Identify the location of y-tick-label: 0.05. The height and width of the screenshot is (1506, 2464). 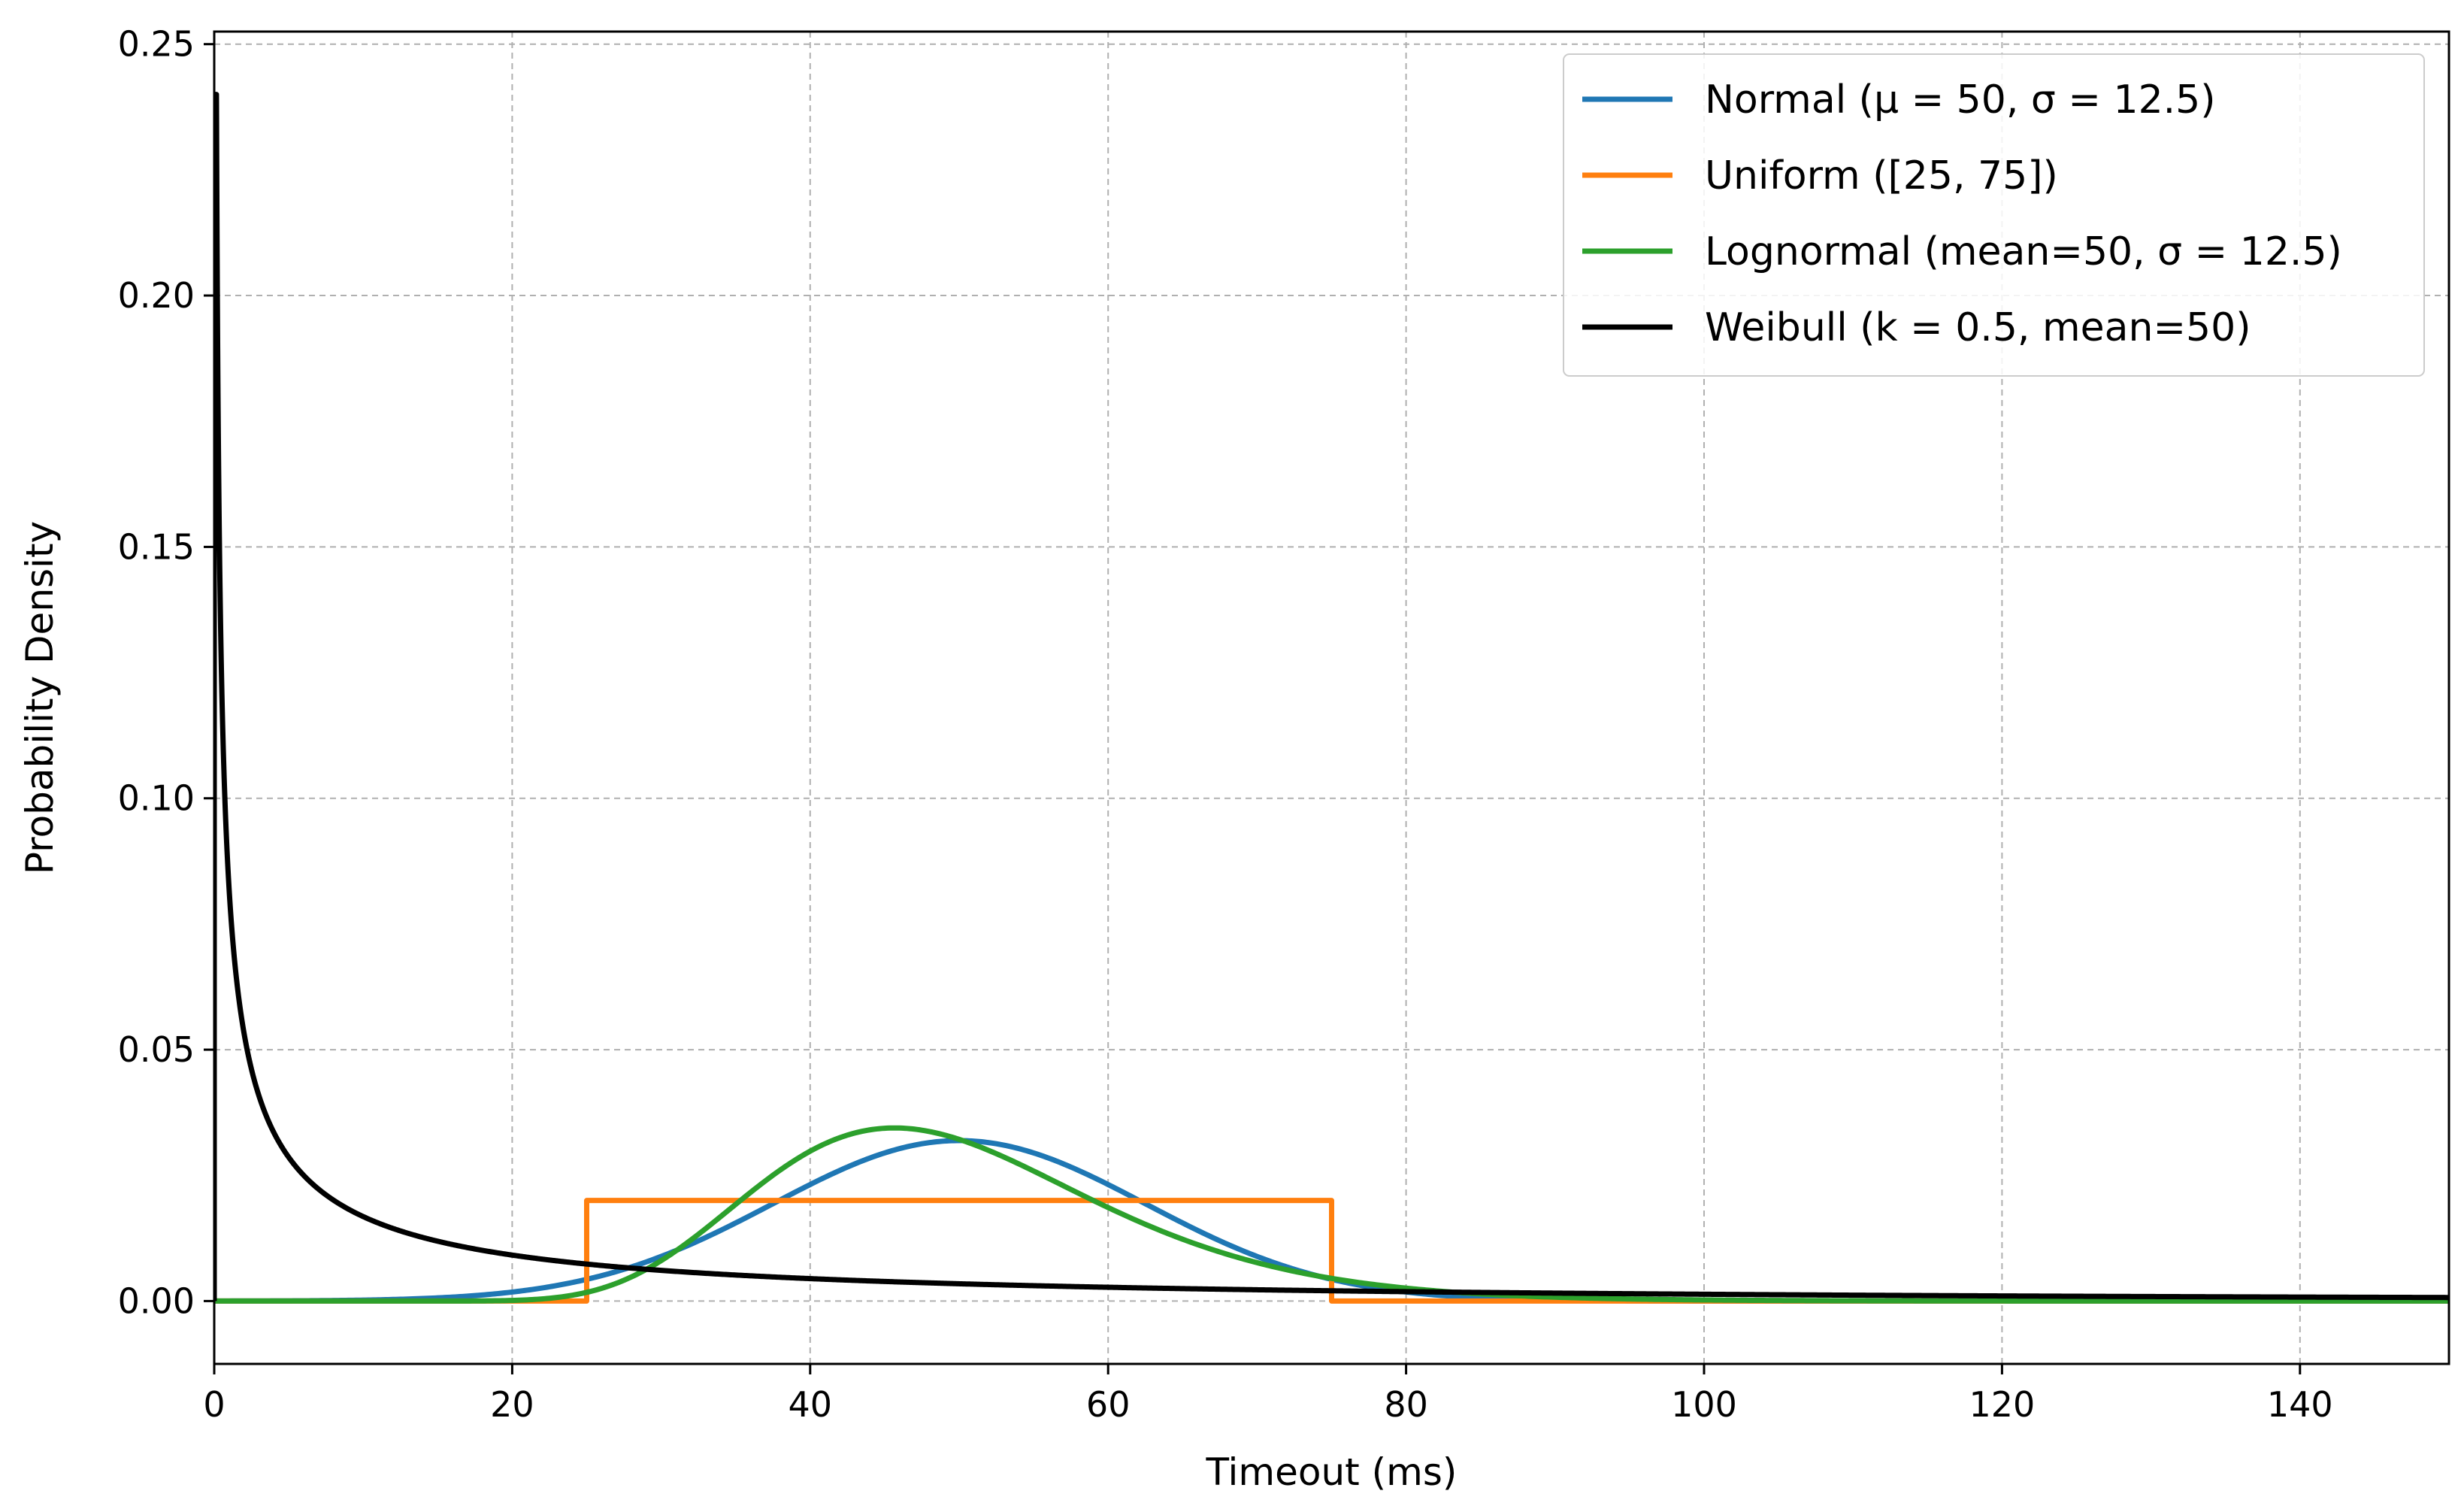
(156, 1049).